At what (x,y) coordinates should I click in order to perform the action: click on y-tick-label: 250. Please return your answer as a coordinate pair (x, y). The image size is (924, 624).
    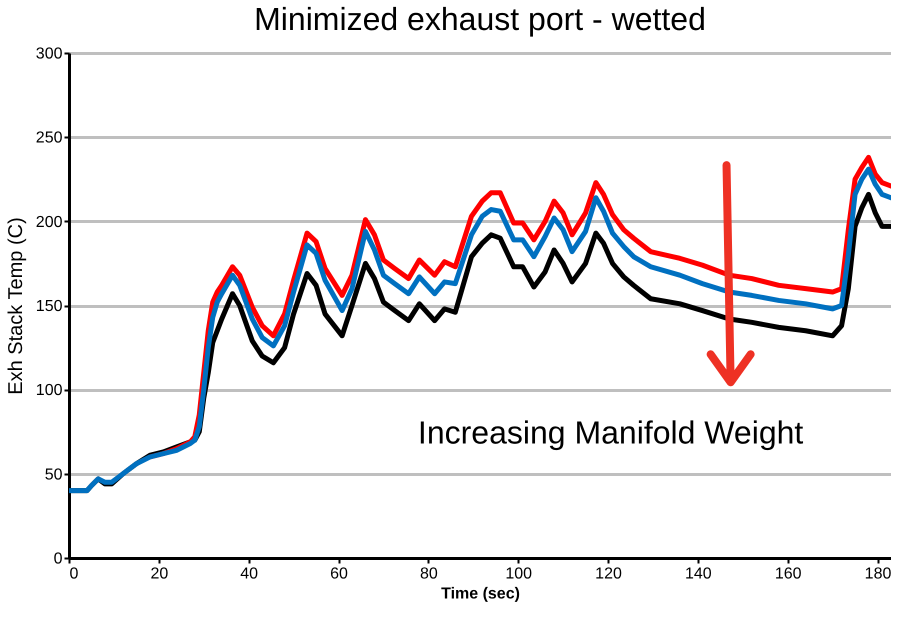
    Looking at the image, I should click on (49, 138).